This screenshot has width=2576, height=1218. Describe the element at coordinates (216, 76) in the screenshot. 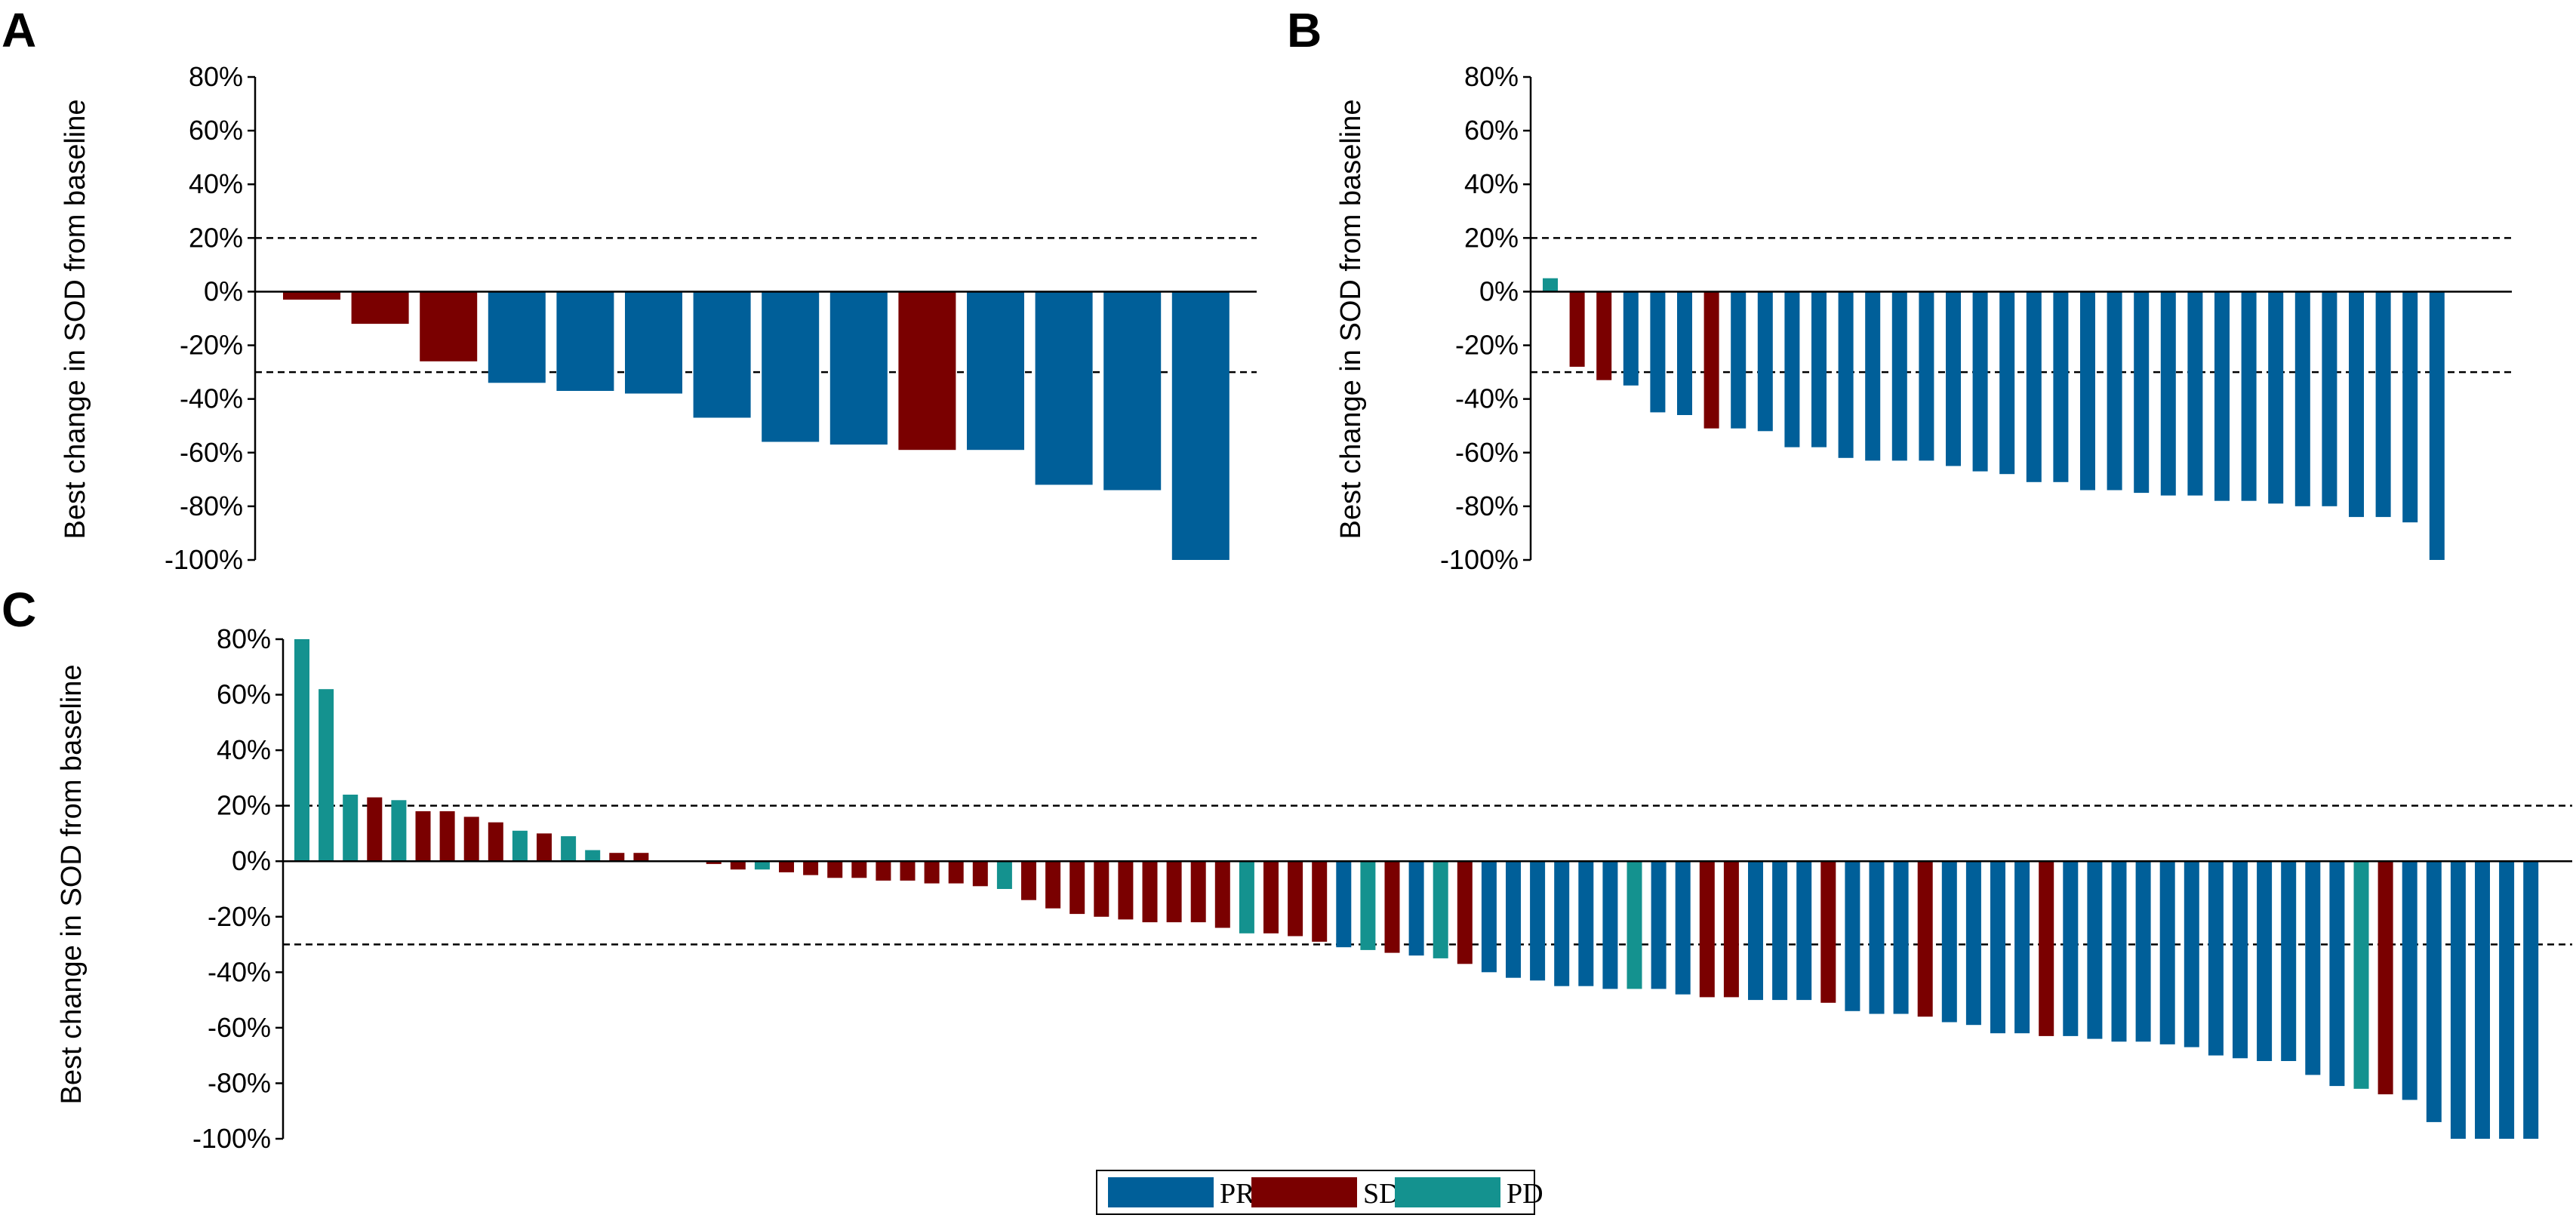

I see `y-tick-label-a: 80%` at that location.